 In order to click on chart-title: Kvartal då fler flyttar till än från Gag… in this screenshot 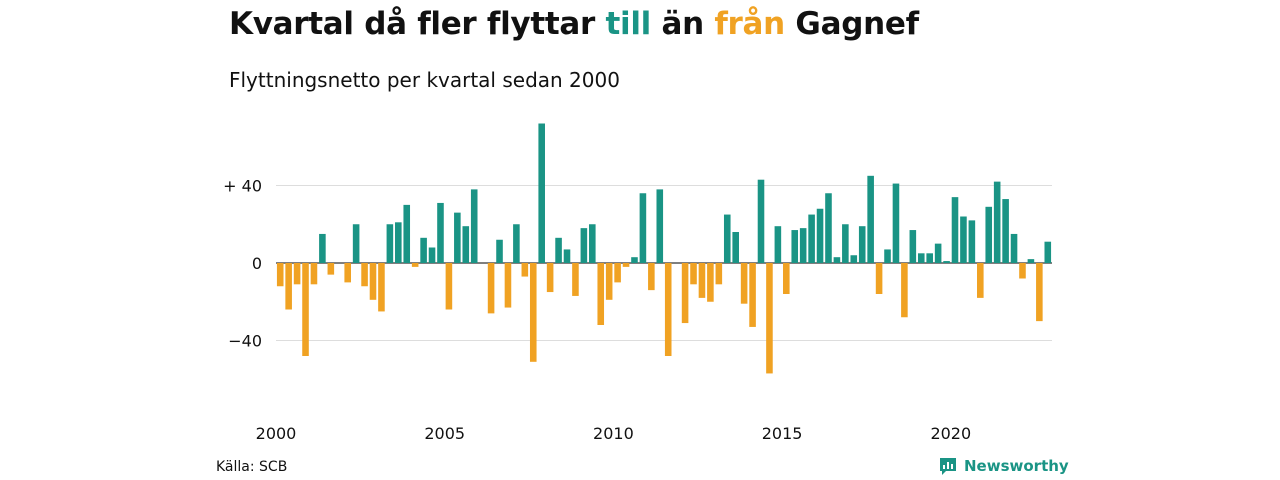, I will do `click(574, 24)`.